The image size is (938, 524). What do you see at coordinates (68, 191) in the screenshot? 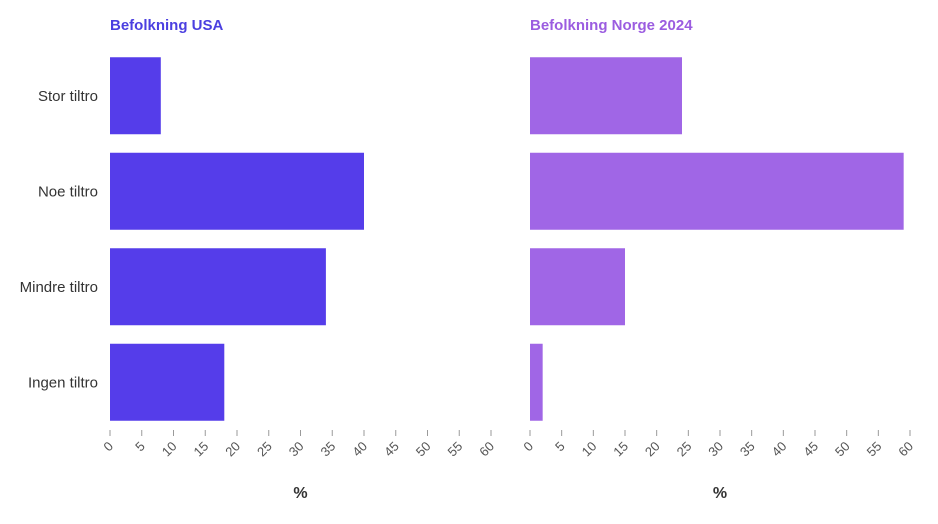
I see `category-label: Noe tiltro` at bounding box center [68, 191].